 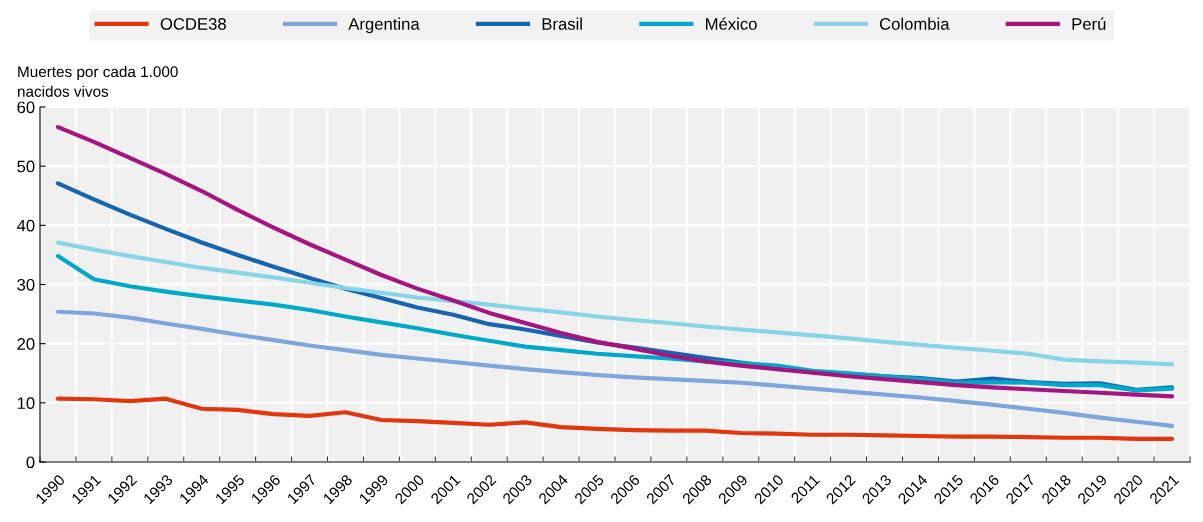 What do you see at coordinates (731, 23) in the screenshot?
I see `legend-label: México` at bounding box center [731, 23].